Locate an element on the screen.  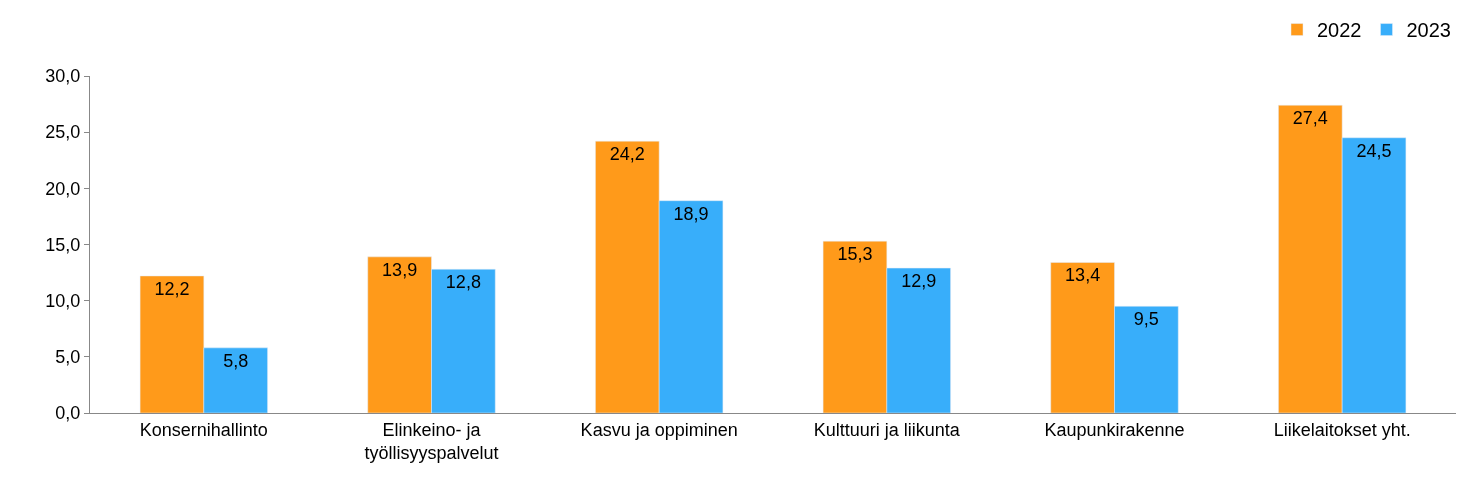
data-label: 13,9 is located at coordinates (400, 269).